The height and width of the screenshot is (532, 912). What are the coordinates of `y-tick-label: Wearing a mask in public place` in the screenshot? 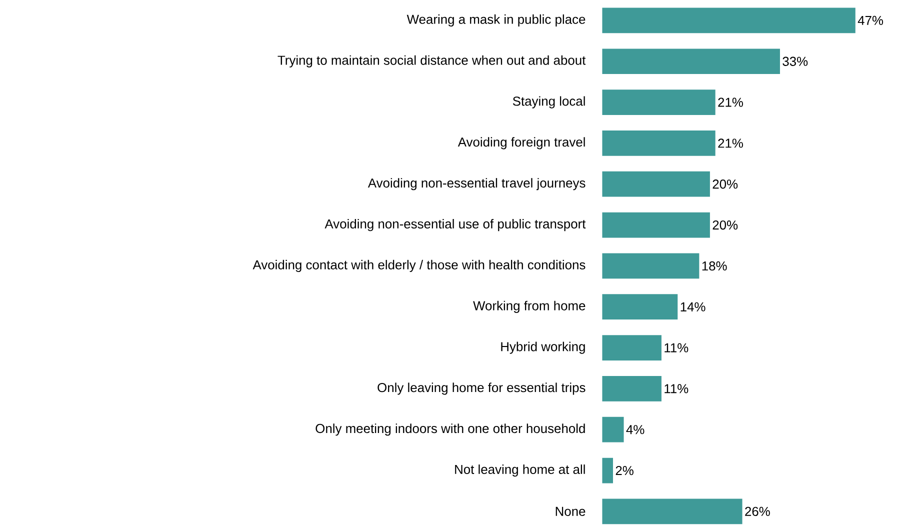 It's located at (496, 20).